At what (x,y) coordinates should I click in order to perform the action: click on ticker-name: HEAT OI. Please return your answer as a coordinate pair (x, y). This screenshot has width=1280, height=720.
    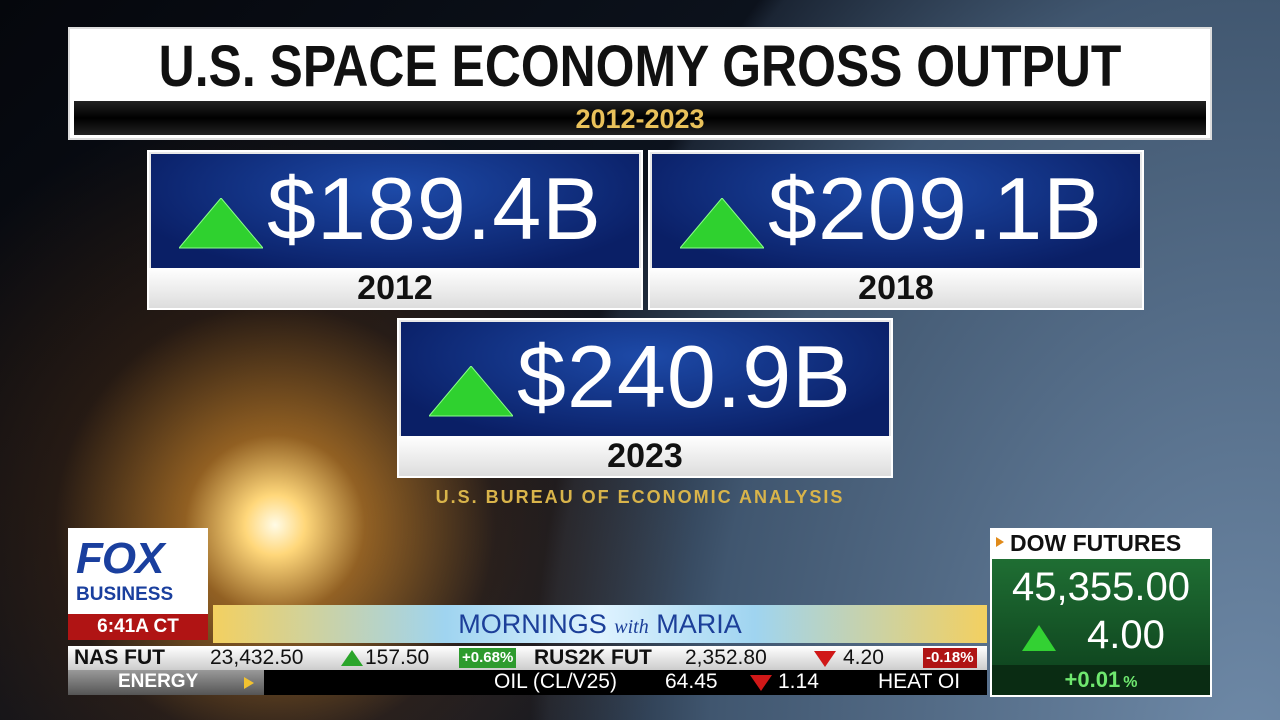
    Looking at the image, I should click on (919, 681).